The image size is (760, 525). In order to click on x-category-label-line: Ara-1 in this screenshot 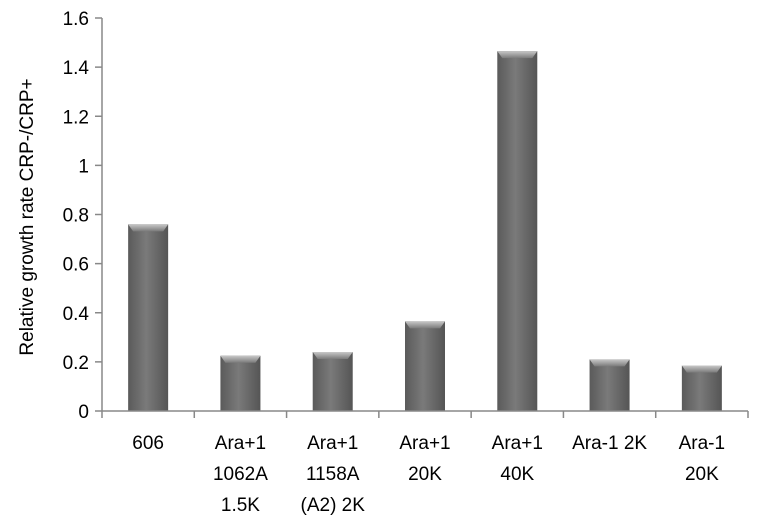, I will do `click(702, 443)`.